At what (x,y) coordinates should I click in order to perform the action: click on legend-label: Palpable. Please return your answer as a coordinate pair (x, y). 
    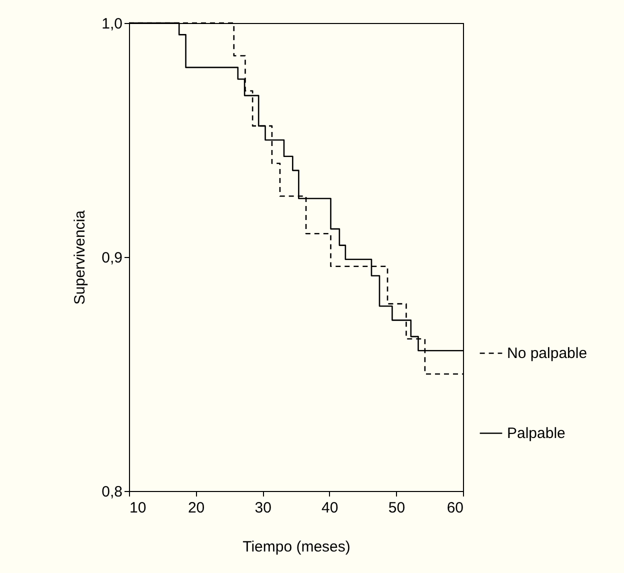
    Looking at the image, I should click on (536, 433).